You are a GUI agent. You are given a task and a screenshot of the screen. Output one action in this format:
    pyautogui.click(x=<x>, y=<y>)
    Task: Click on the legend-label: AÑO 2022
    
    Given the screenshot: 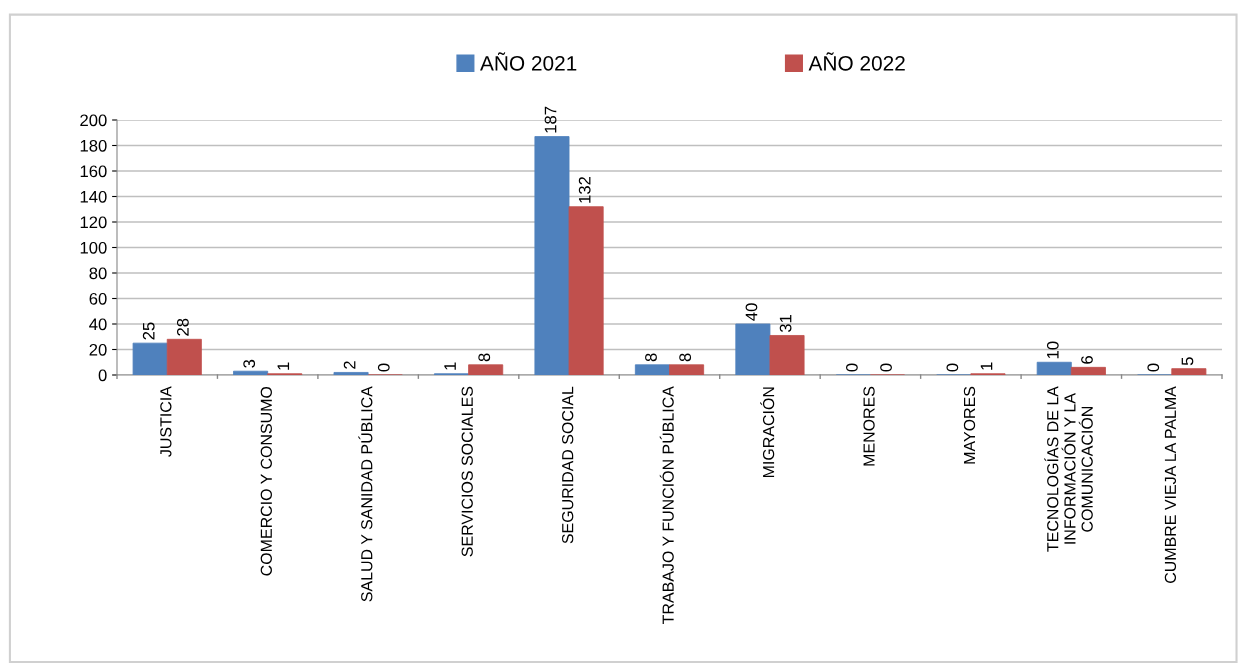 What is the action you would take?
    pyautogui.click(x=856, y=61)
    